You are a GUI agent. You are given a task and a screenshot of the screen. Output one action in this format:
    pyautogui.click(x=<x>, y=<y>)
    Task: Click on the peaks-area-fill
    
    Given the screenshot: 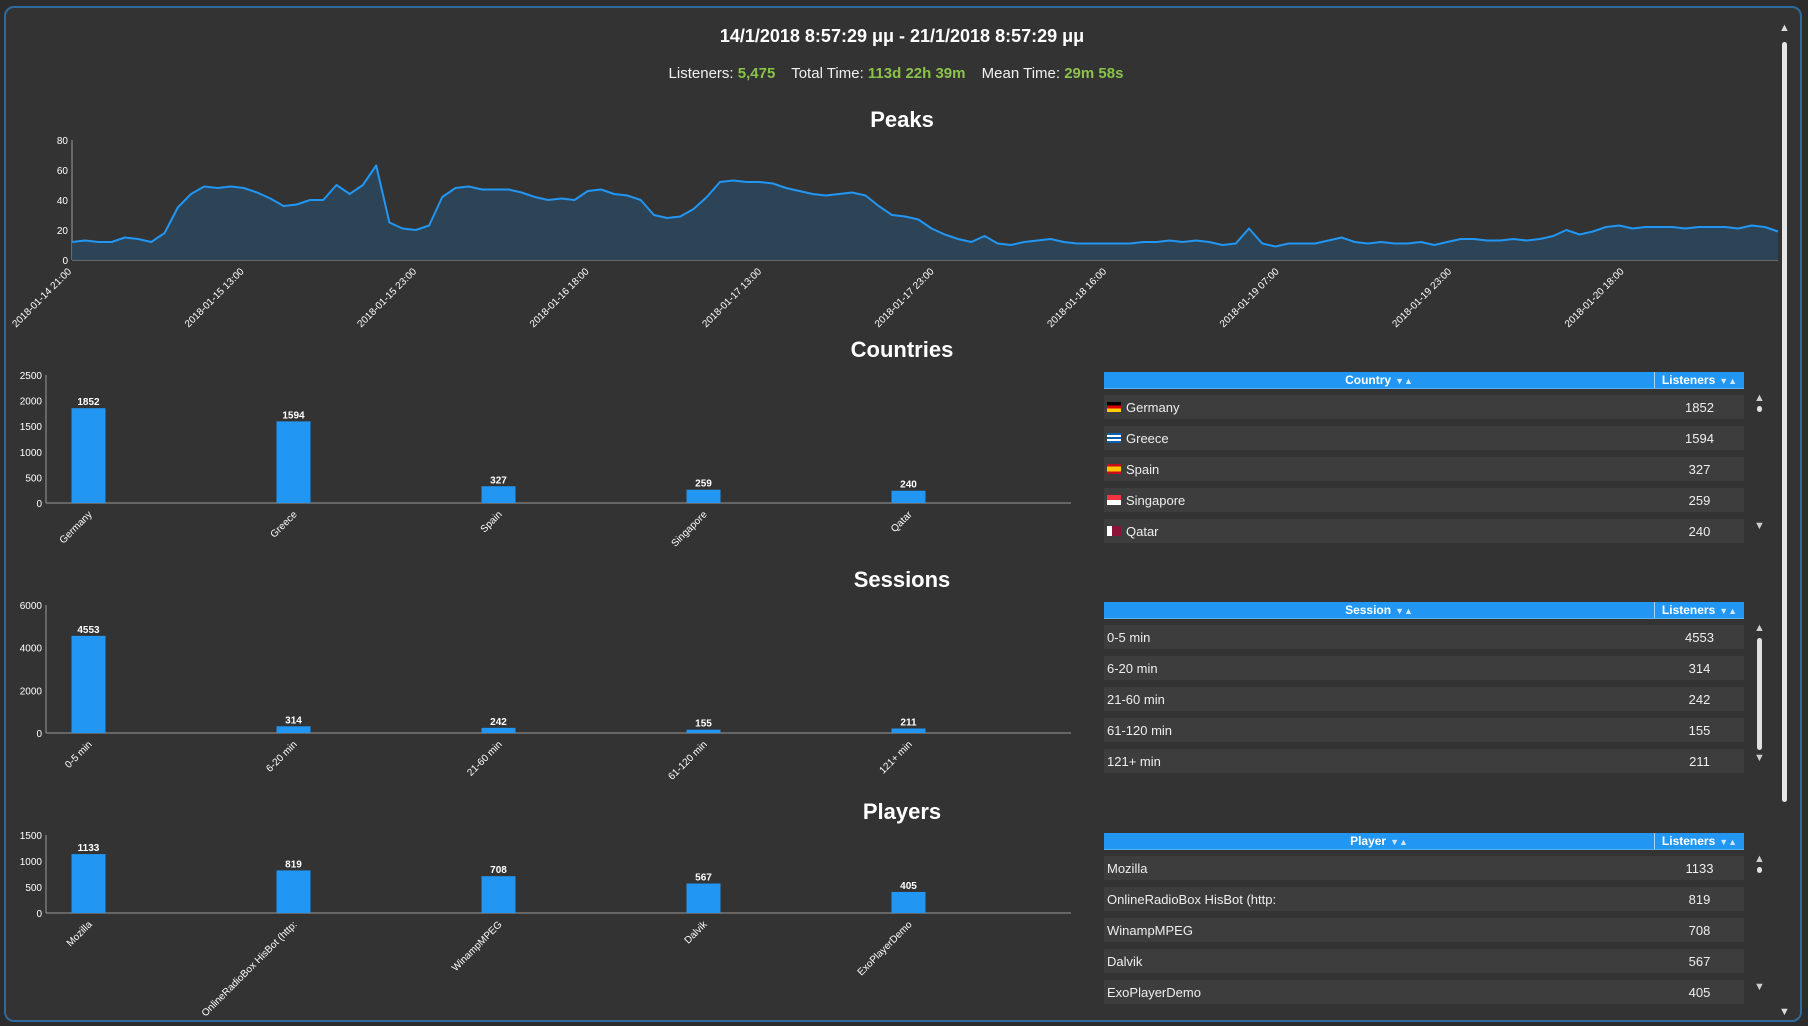 What is the action you would take?
    pyautogui.click(x=925, y=212)
    